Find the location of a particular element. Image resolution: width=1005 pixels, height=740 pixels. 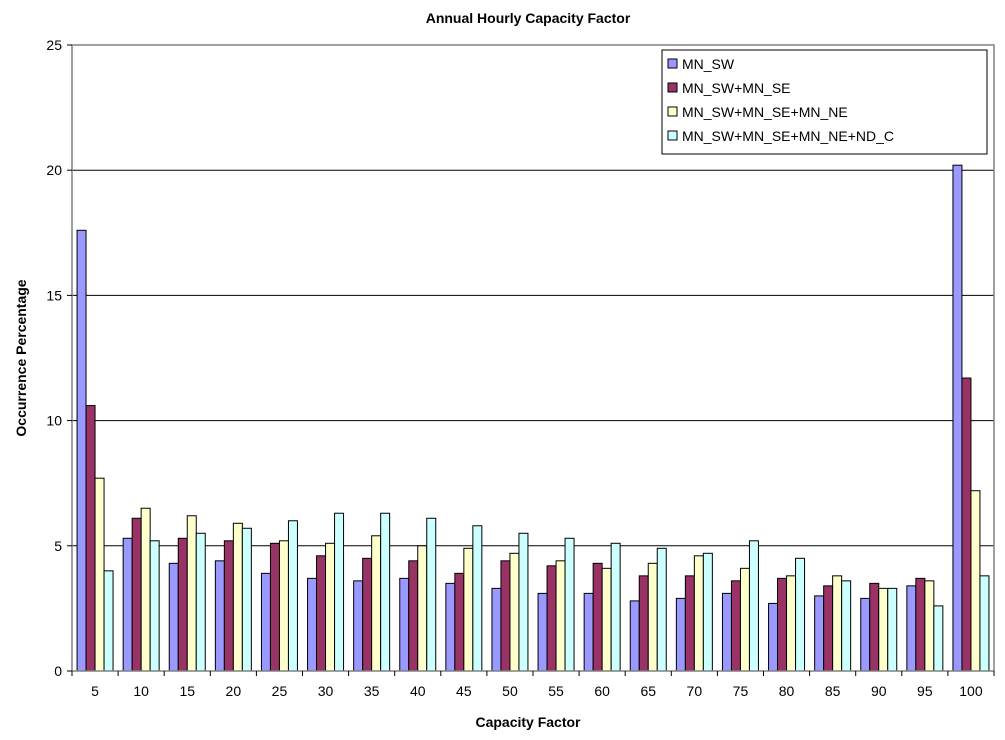

legend-item: MN_SW is located at coordinates (701, 64).